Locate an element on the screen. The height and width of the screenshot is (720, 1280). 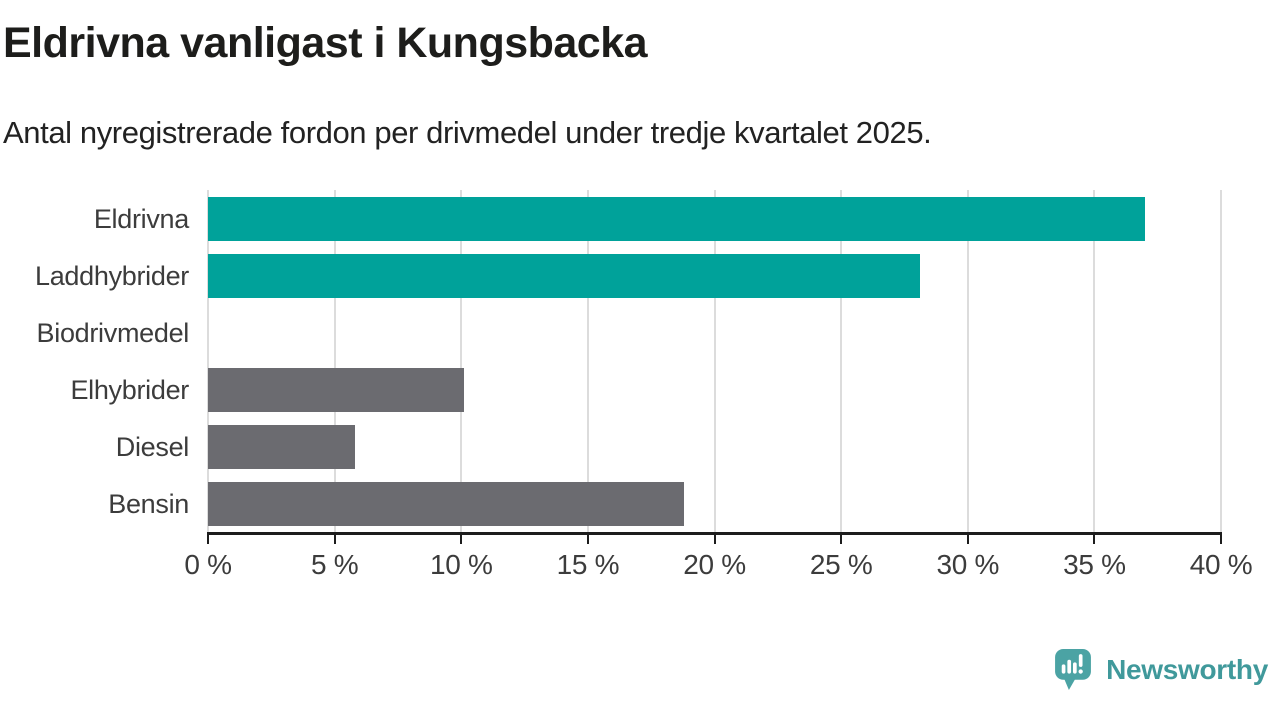
newsworthy-logo-text: Newsworthy is located at coordinates (1187, 669).